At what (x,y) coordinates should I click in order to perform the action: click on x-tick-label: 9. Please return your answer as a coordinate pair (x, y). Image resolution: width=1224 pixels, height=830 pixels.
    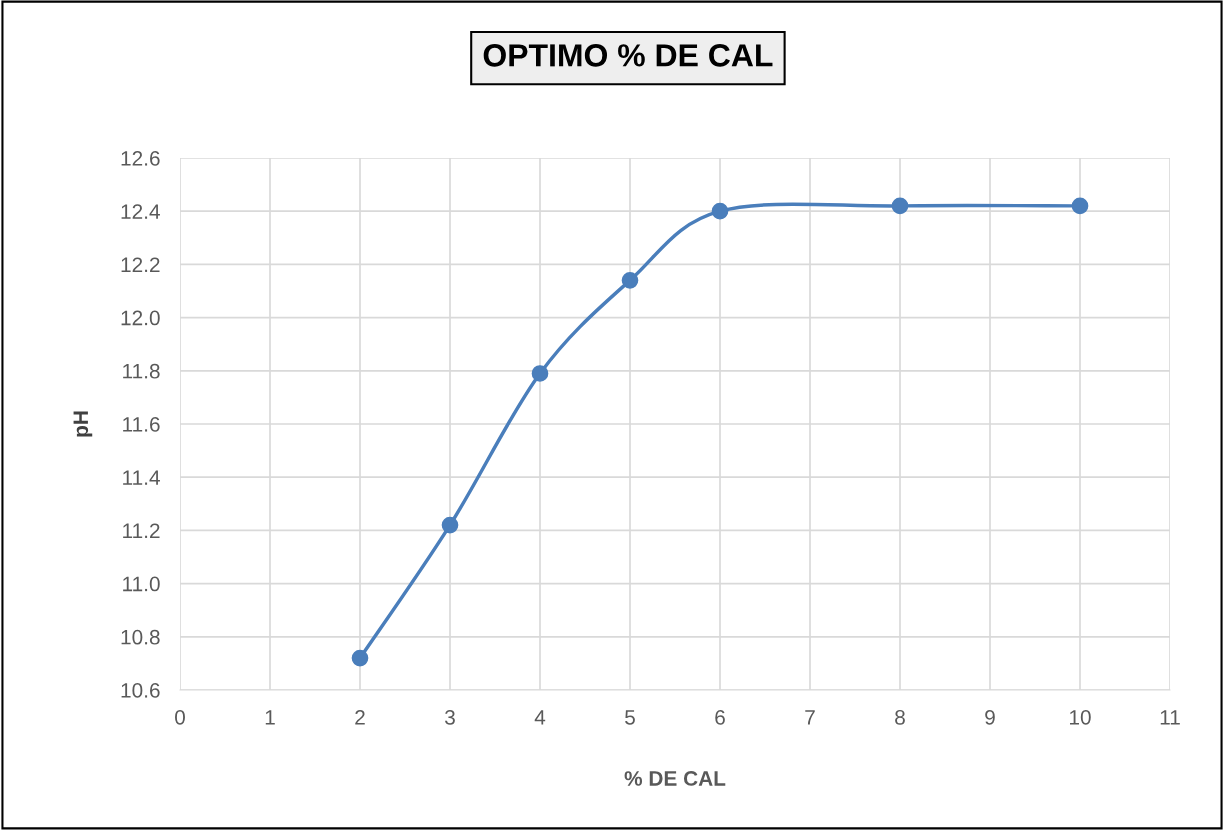
    Looking at the image, I should click on (990, 717).